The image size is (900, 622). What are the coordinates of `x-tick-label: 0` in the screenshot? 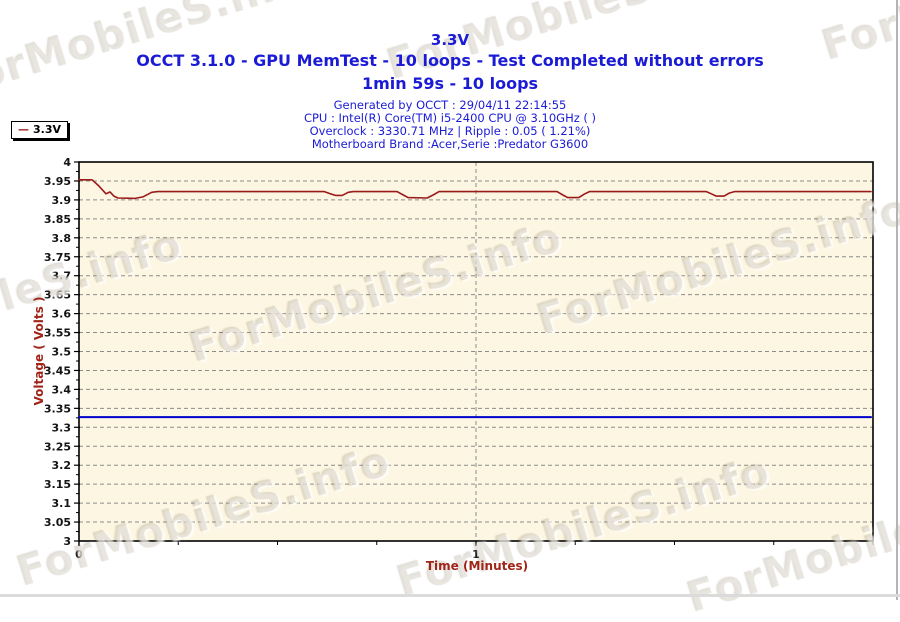 It's located at (79, 554).